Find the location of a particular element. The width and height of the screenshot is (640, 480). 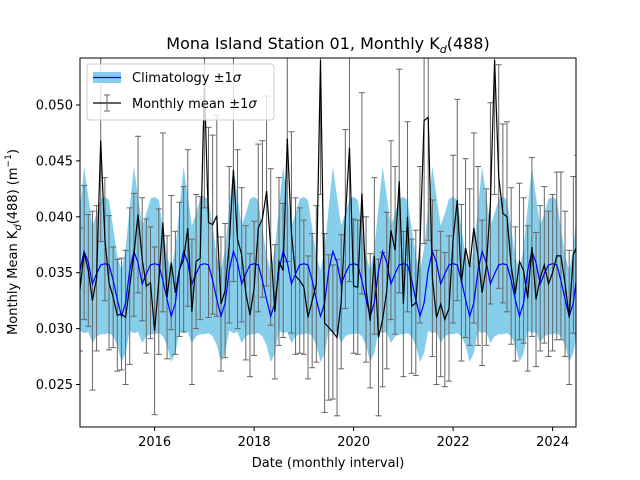

x-tick-label: 2020 is located at coordinates (353, 442).